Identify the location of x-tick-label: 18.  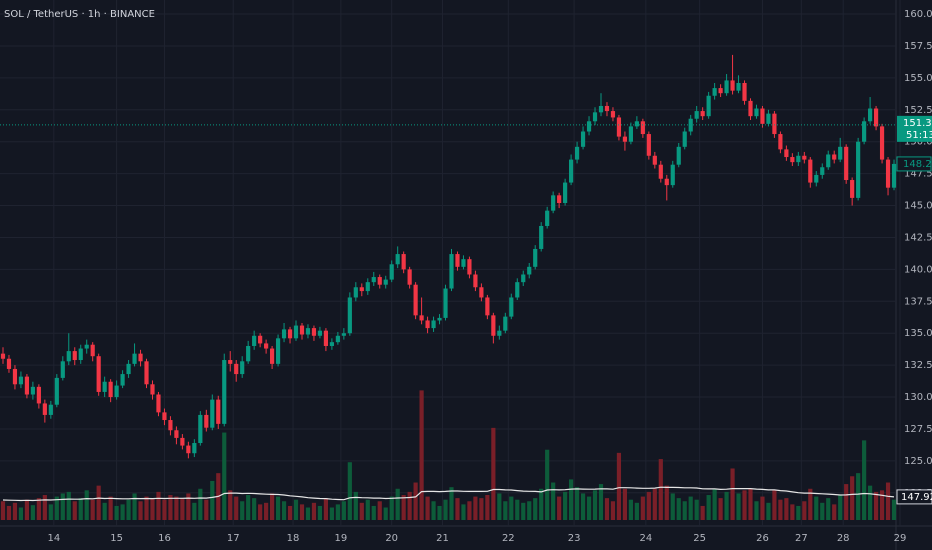
(293, 538).